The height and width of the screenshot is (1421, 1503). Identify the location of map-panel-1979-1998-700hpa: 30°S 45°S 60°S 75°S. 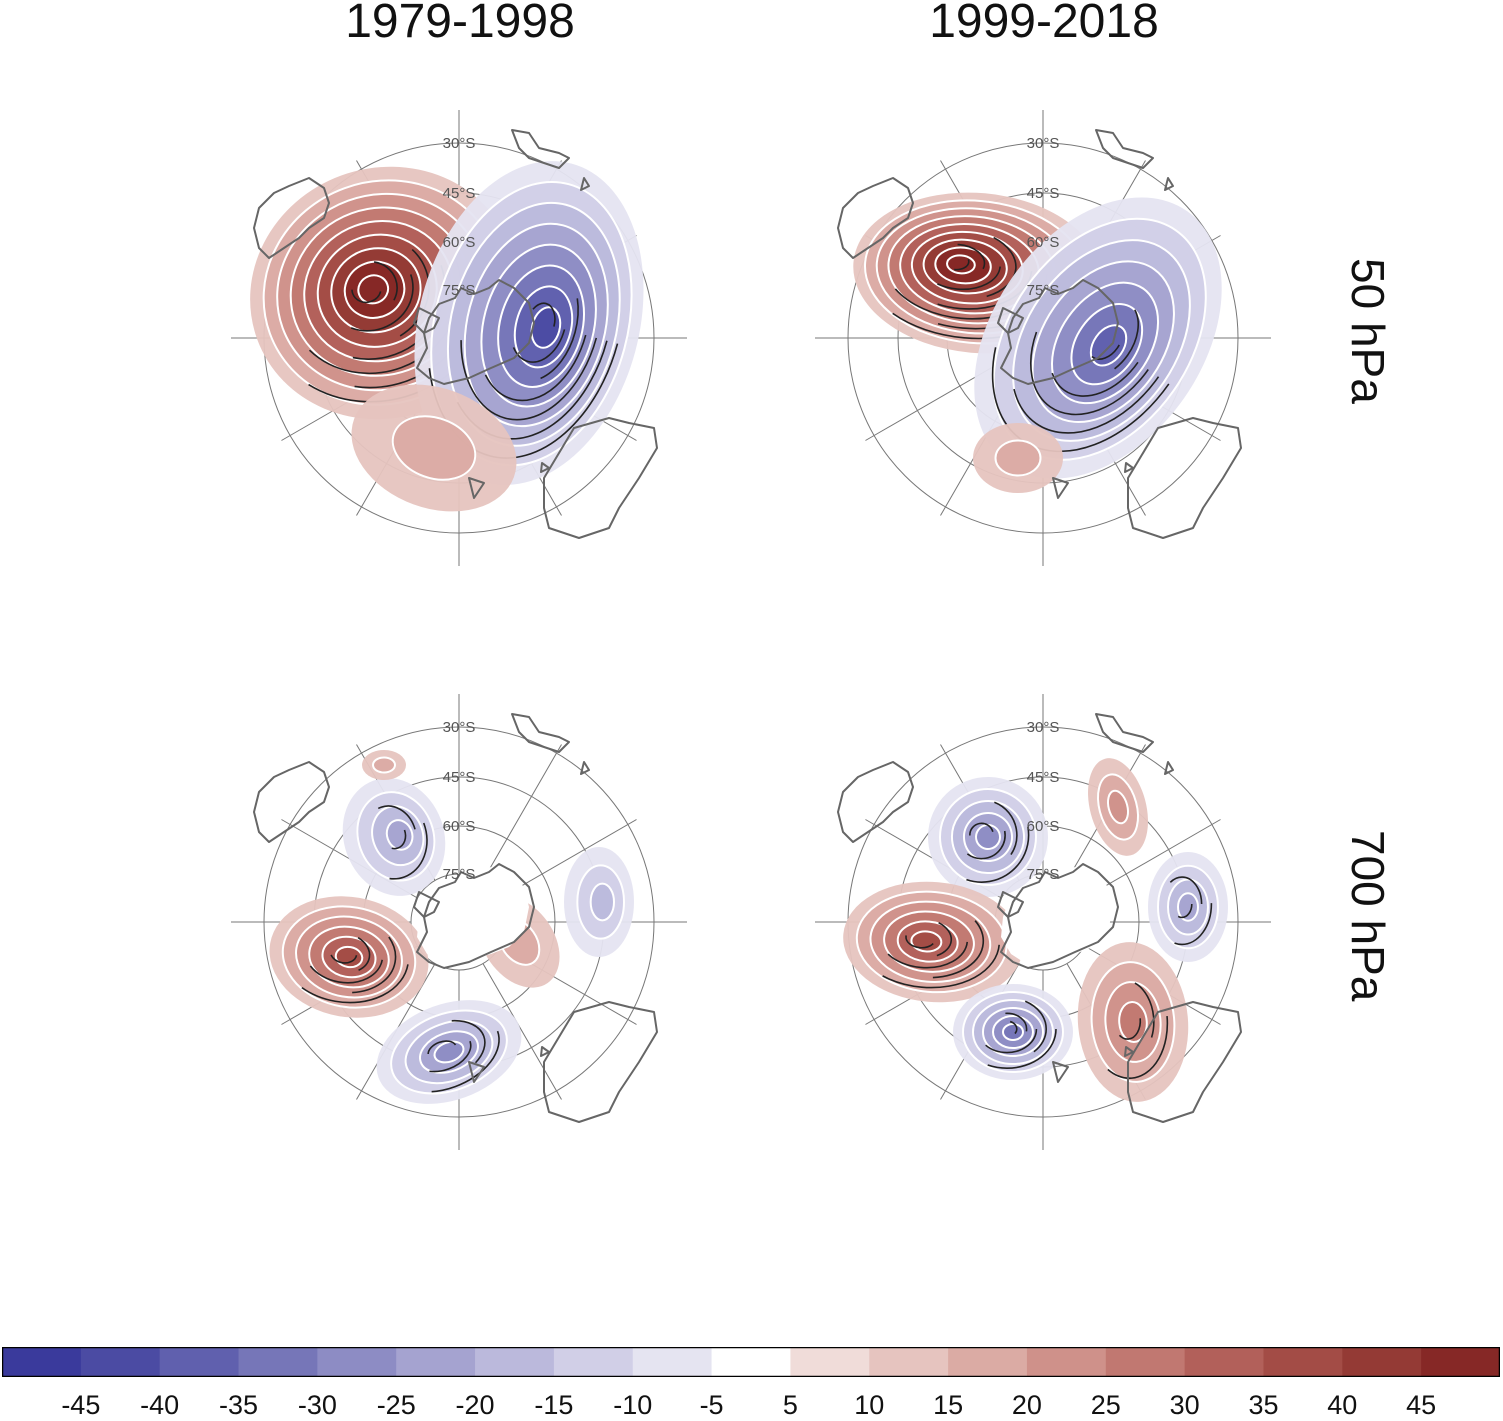
(459, 922).